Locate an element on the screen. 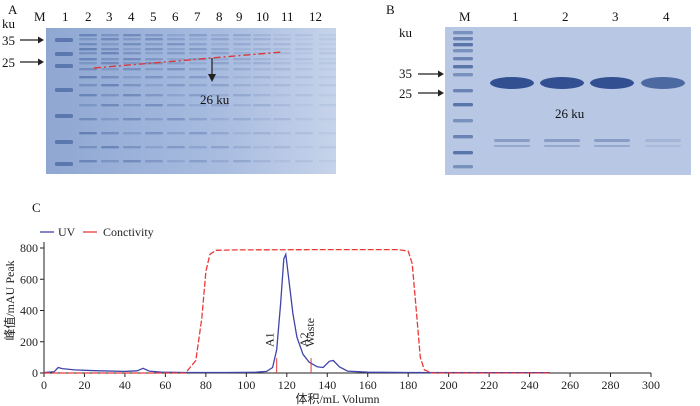 The image size is (700, 406). x-tick-label: 120 is located at coordinates (287, 385).